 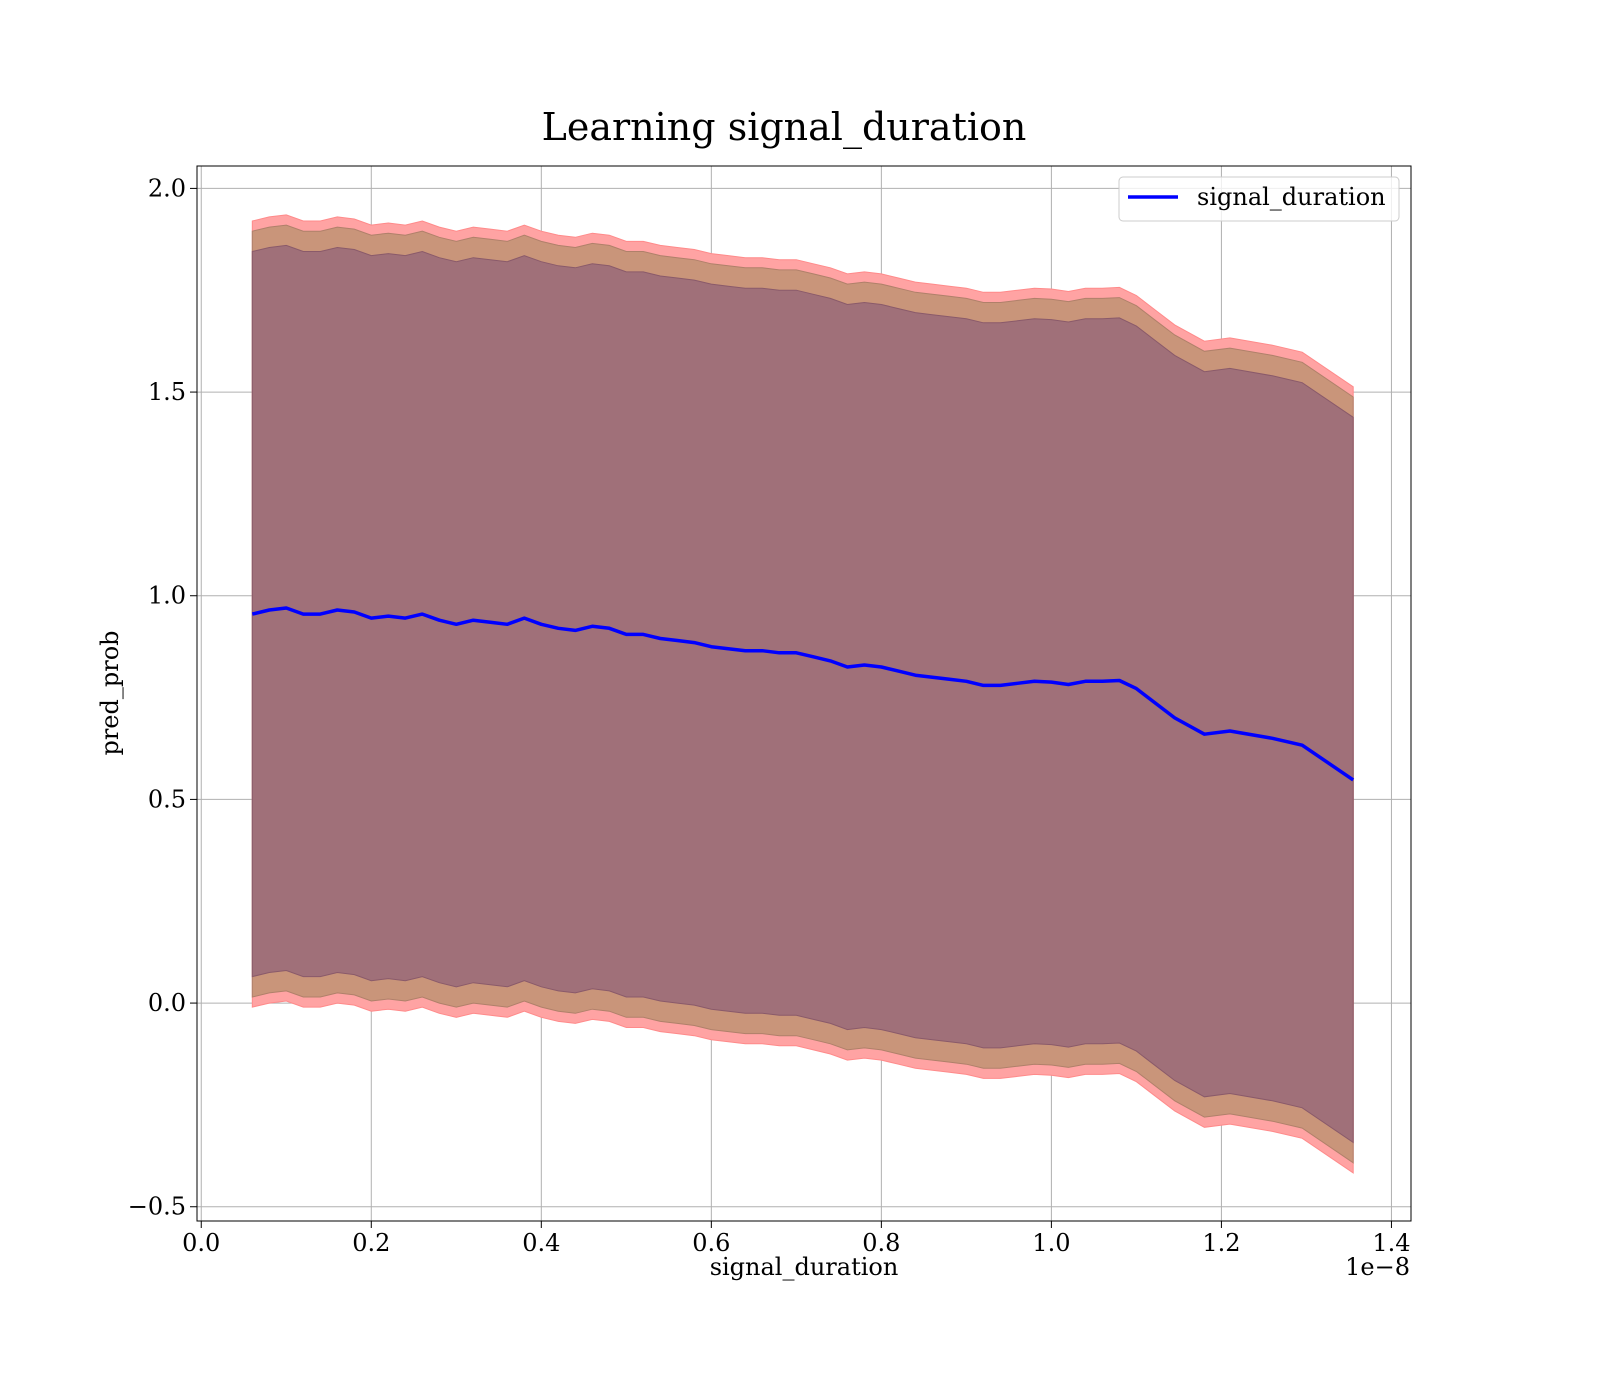 What do you see at coordinates (784, 127) in the screenshot?
I see `chart-title: Learning signal_duration` at bounding box center [784, 127].